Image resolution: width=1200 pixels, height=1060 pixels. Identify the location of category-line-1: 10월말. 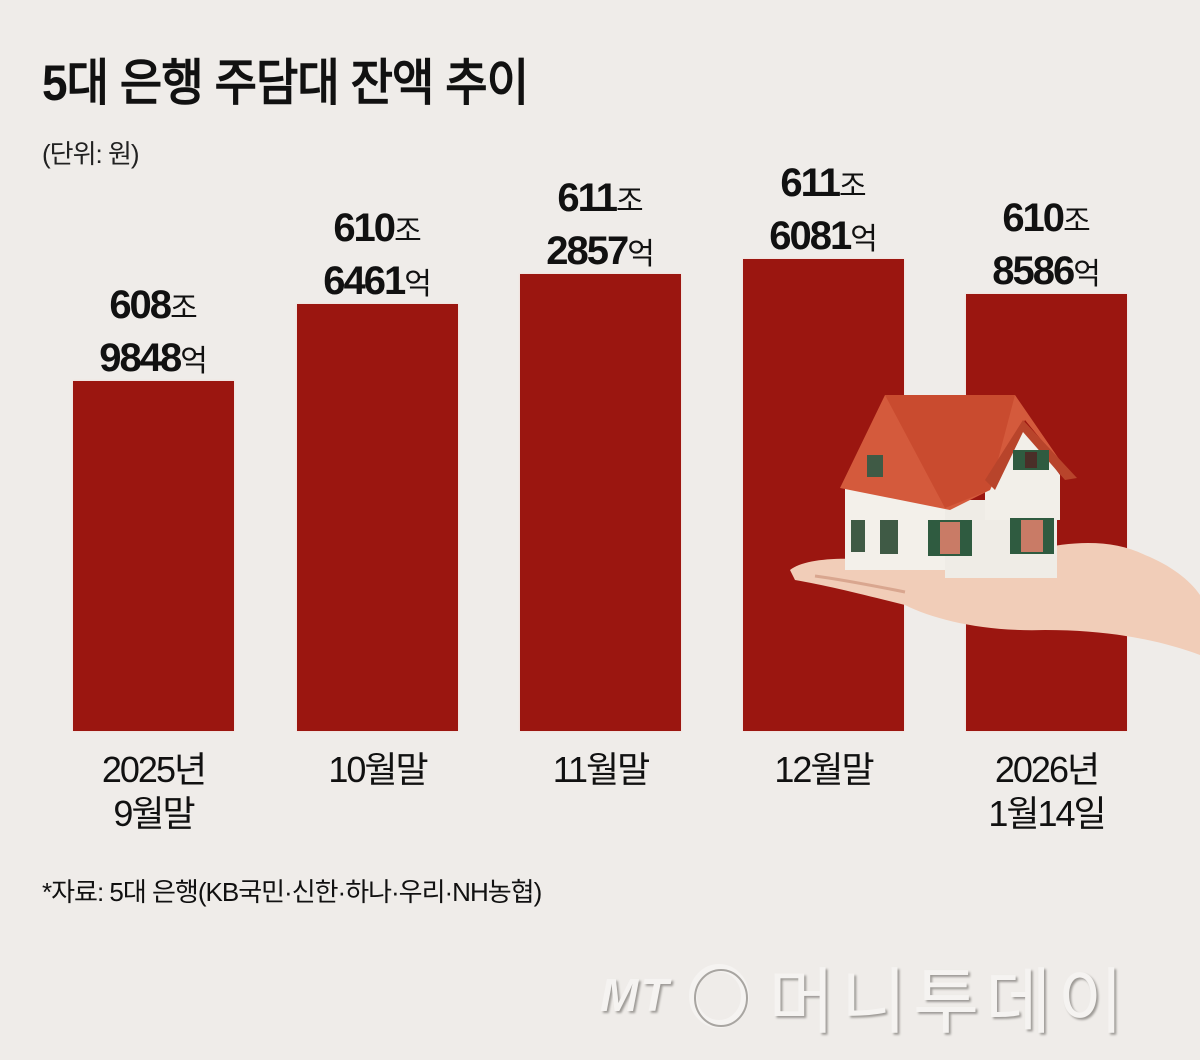
(378, 769).